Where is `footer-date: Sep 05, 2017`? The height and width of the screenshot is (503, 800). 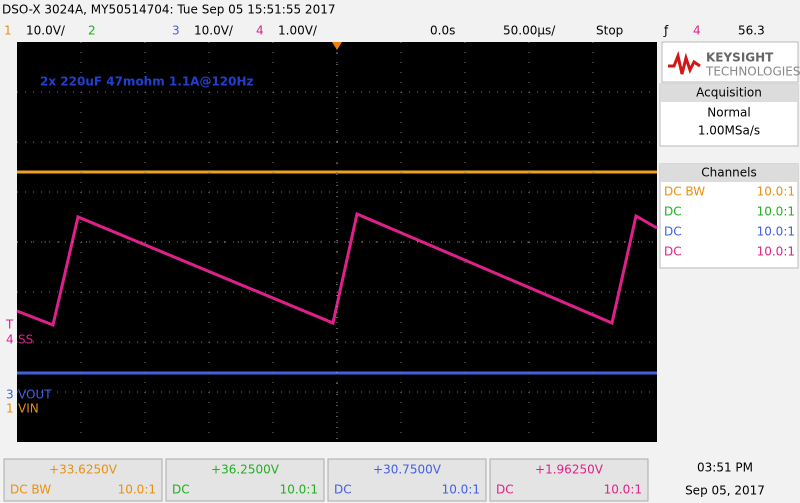
footer-date: Sep 05, 2017 is located at coordinates (725, 491).